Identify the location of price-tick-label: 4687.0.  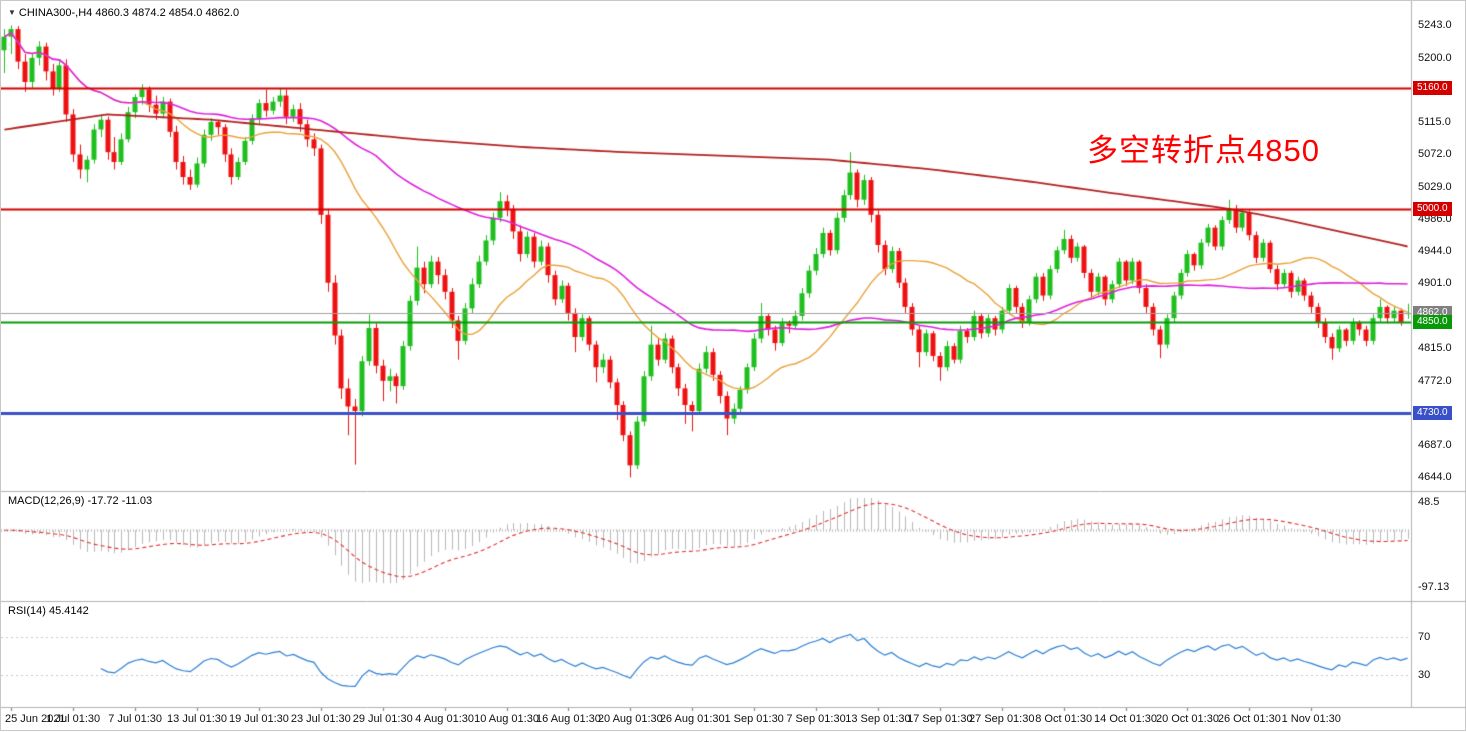
(1435, 444).